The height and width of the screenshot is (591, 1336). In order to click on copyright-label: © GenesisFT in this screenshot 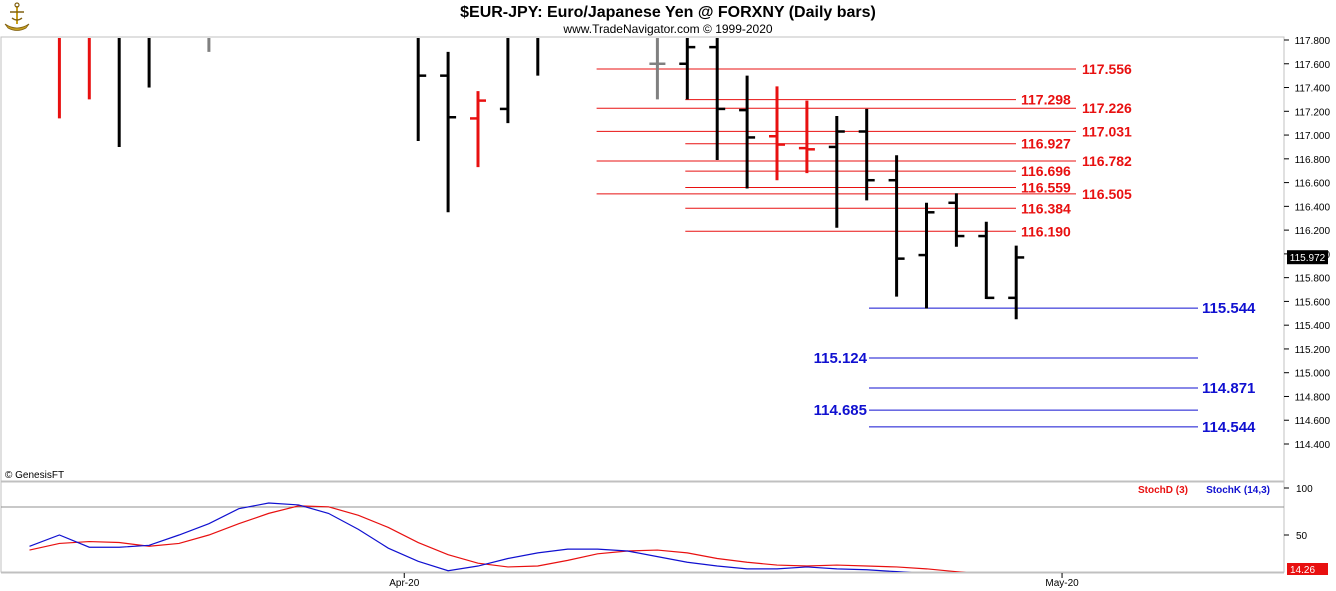, I will do `click(34, 475)`.